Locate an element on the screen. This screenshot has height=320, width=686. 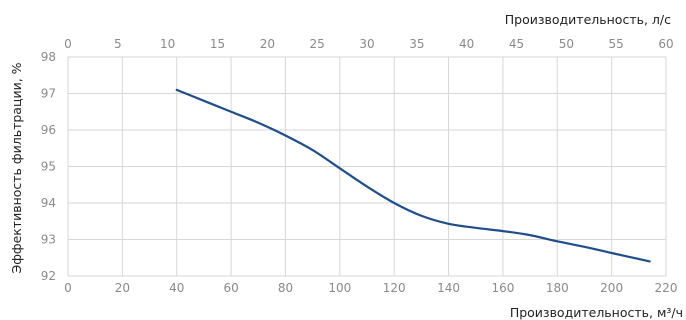
x-tick-label: 200 is located at coordinates (611, 288).